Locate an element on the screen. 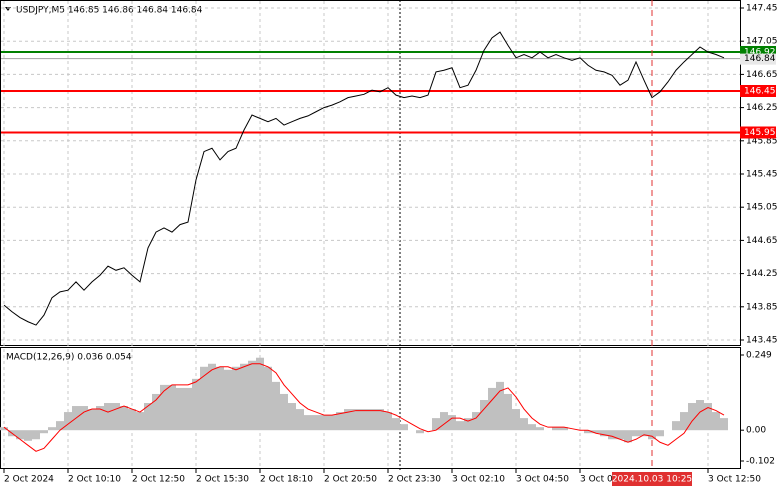  y-tick-label: 144.25 is located at coordinates (762, 274).